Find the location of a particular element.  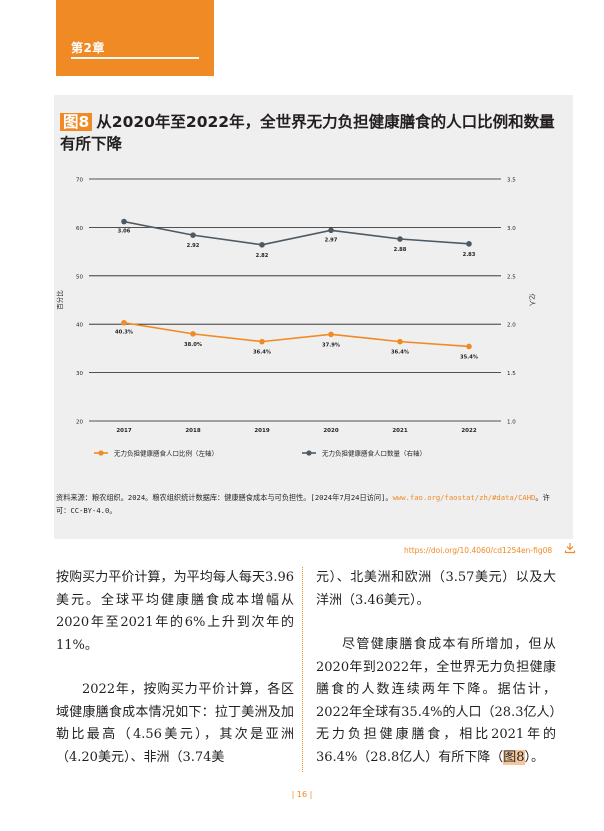

source-link: www.fao.org/faostat/zh/#data/CAHD is located at coordinates (464, 497).